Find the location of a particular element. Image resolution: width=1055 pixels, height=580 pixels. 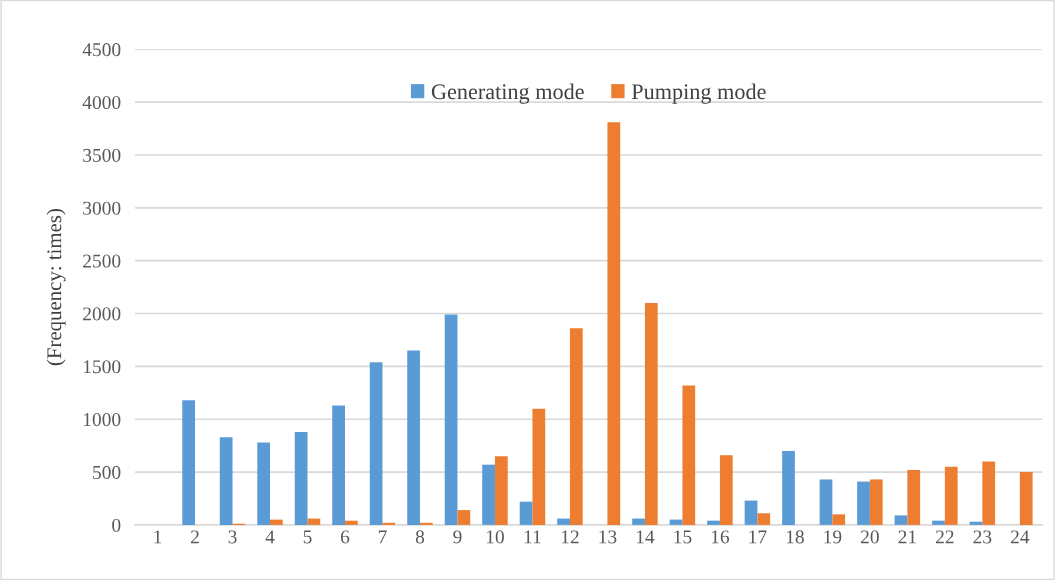

x-tick-label: 15 is located at coordinates (683, 537).